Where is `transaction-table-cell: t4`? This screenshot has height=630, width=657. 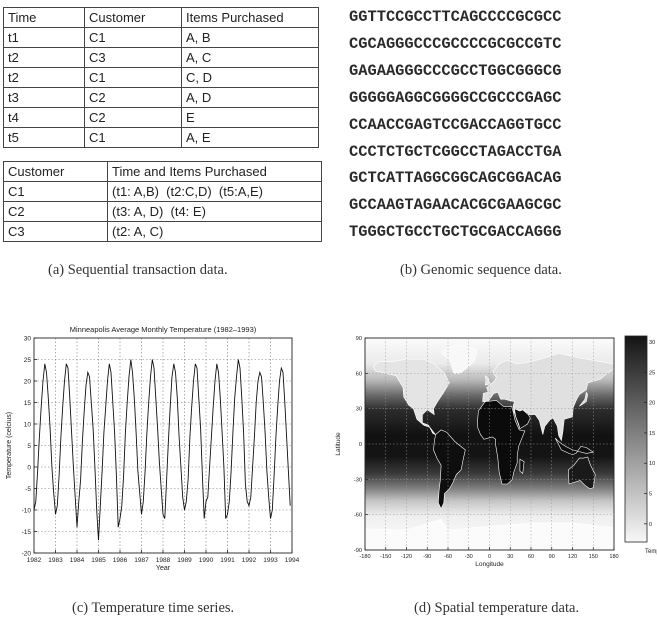 transaction-table-cell: t4 is located at coordinates (44, 117).